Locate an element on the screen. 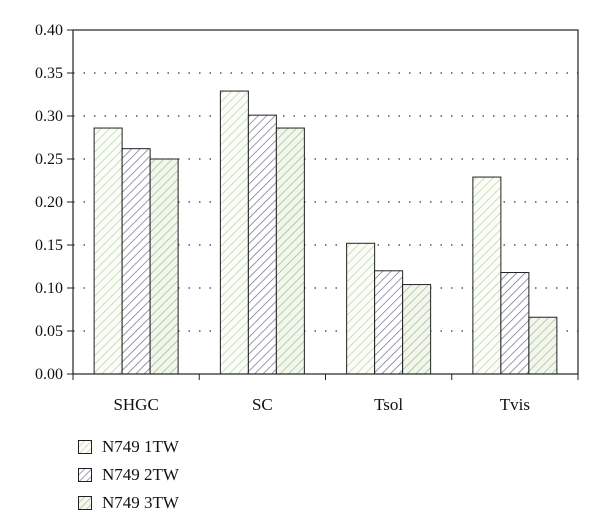 Image resolution: width=600 pixels, height=530 pixels. y-tick-label: 0.35 is located at coordinates (49, 73).